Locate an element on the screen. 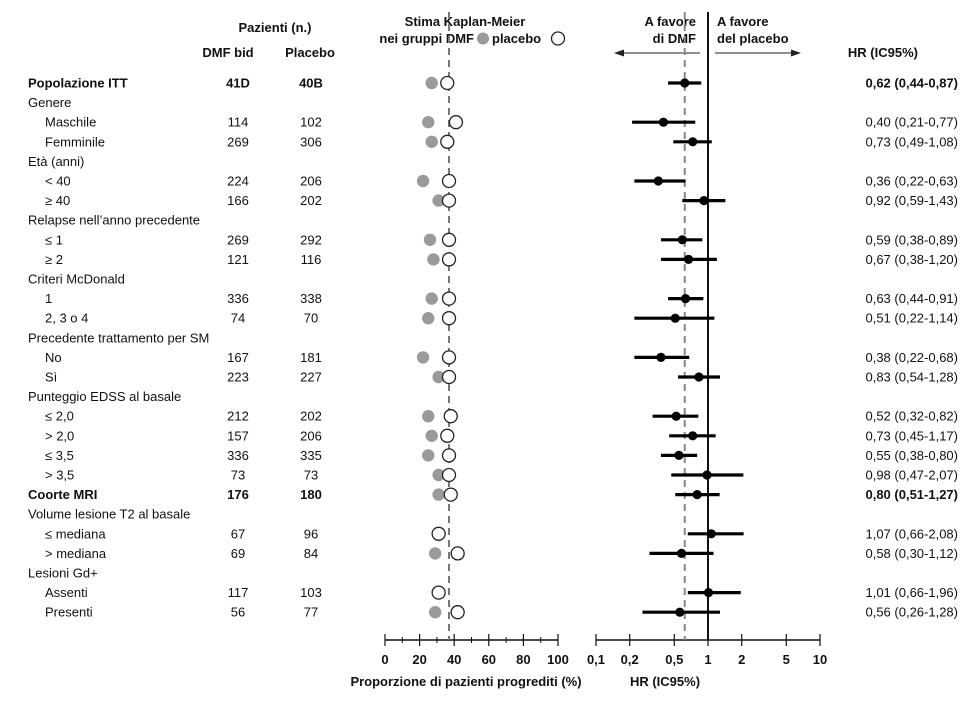 The image size is (975, 703). row-label: 2, 3 o 4 is located at coordinates (66, 318).